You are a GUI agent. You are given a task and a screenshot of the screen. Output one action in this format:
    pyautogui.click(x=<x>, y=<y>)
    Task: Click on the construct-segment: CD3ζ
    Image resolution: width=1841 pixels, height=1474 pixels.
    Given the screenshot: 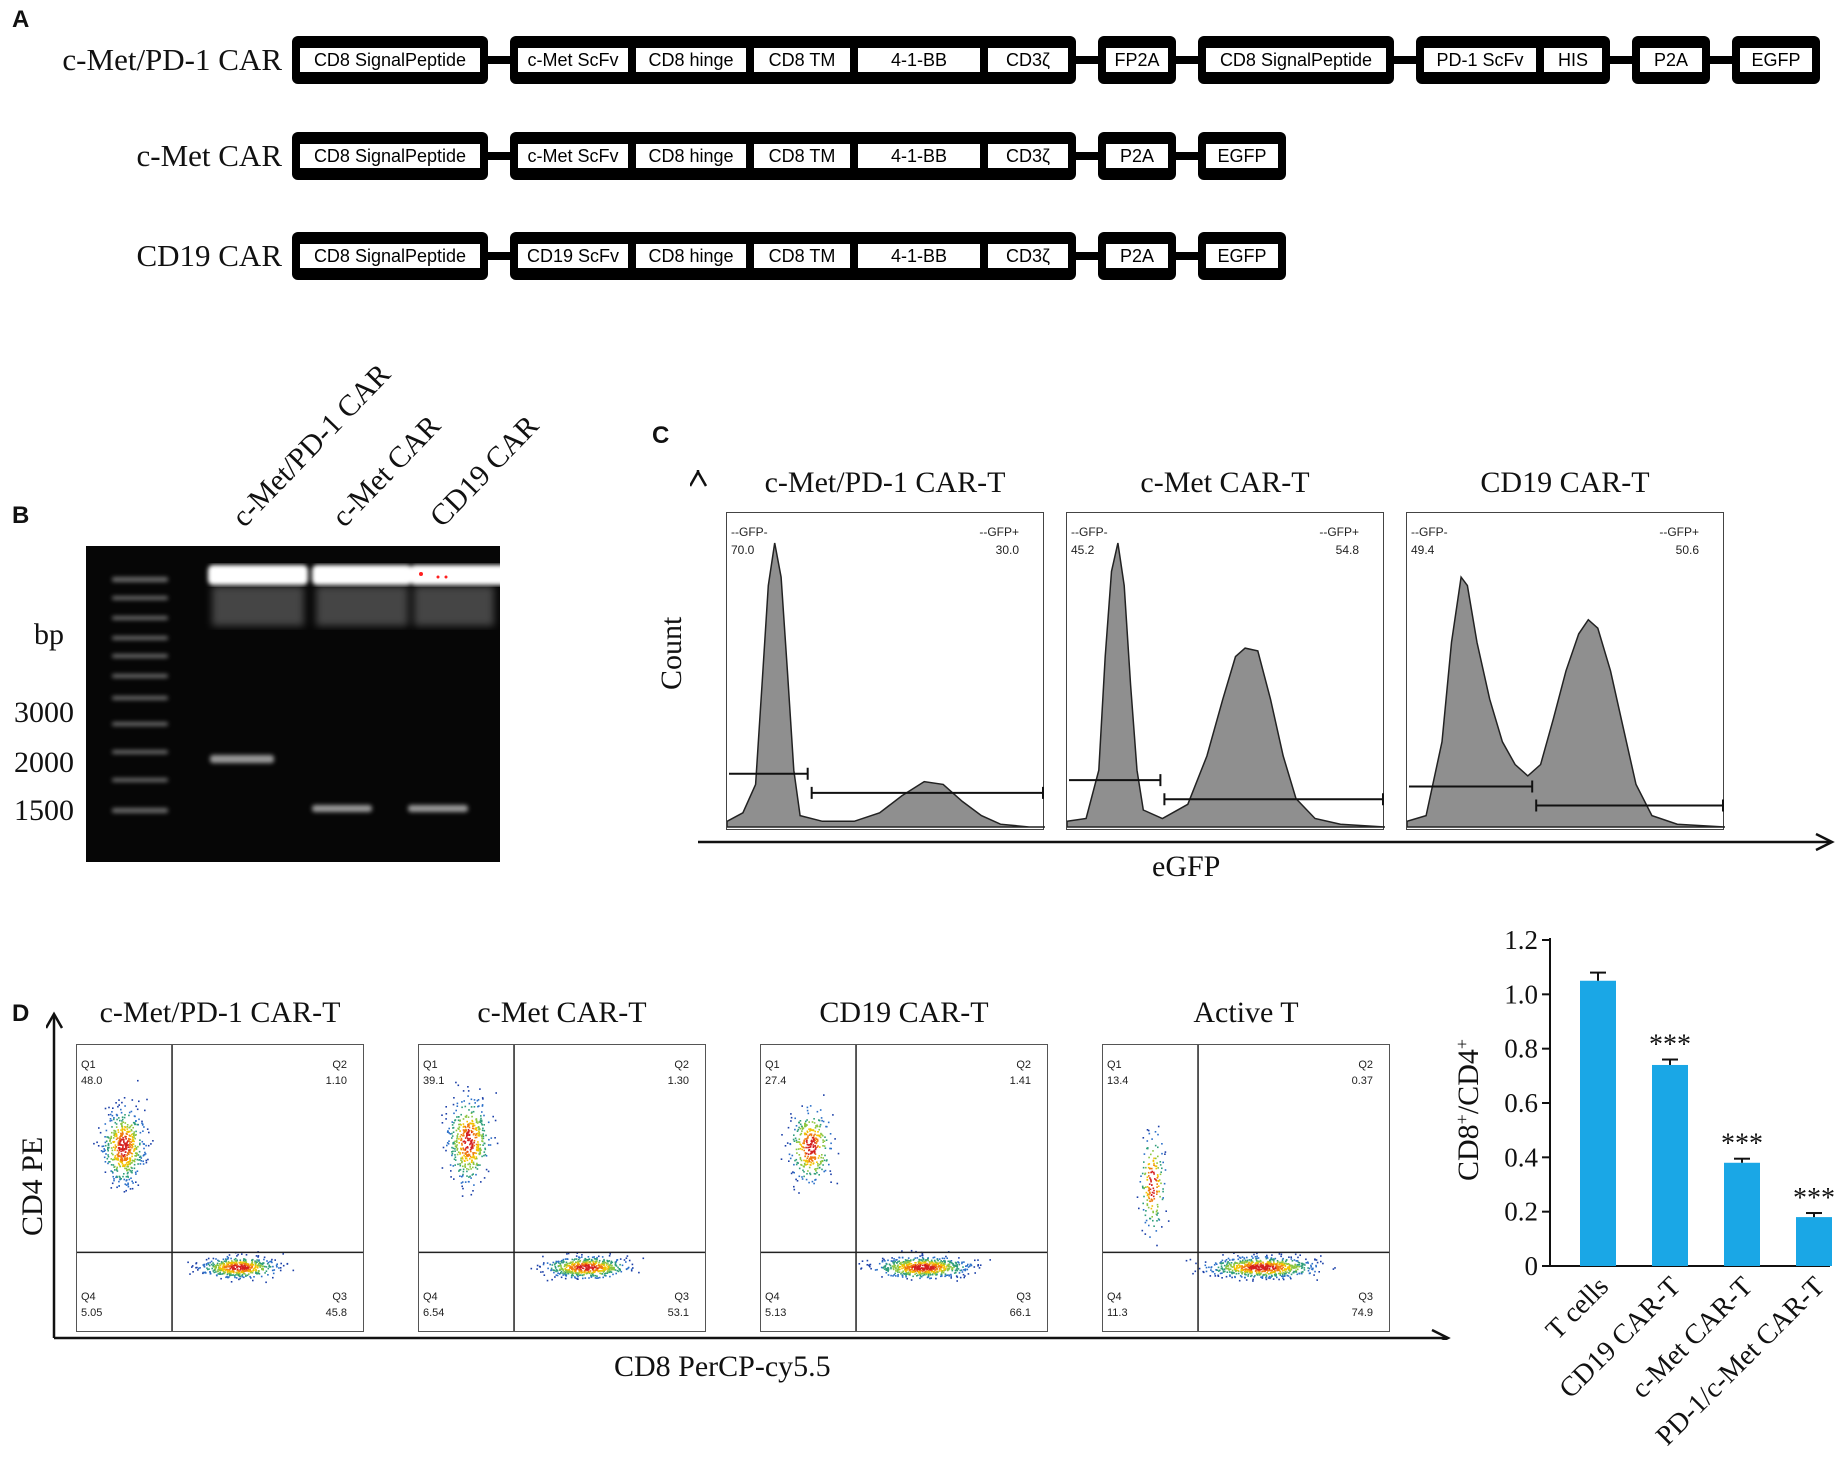 What is the action you would take?
    pyautogui.click(x=1028, y=256)
    